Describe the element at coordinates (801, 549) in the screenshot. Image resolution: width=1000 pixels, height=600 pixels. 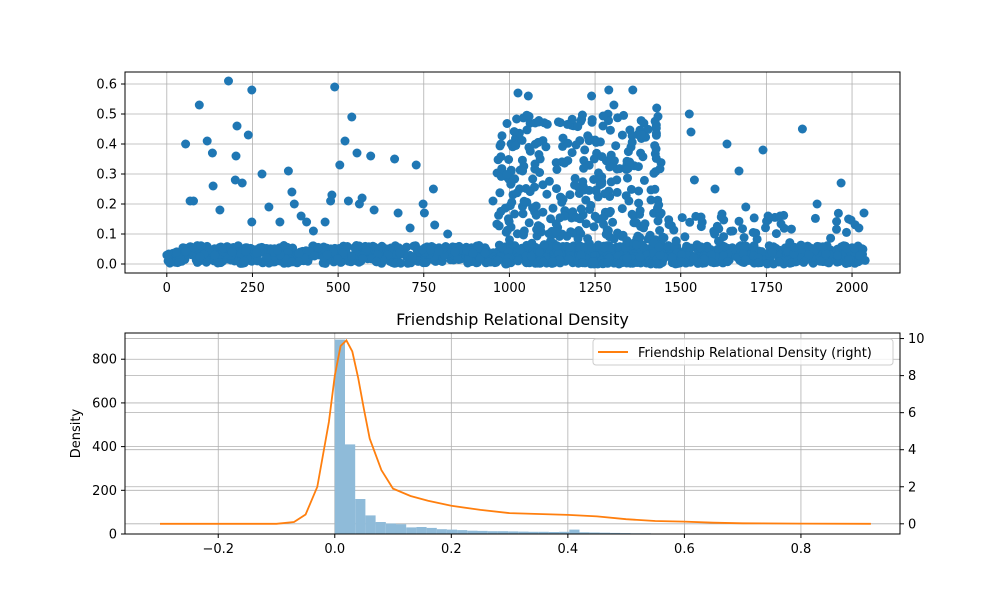
I see `x-tick-label: 0.8` at that location.